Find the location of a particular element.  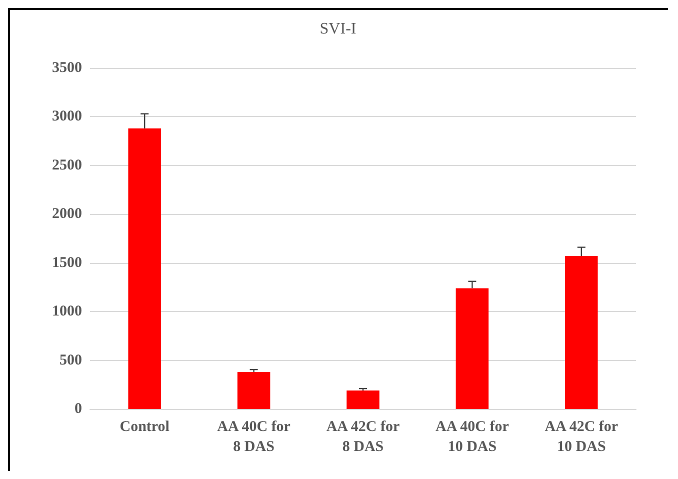

y-tick-label: 1000 is located at coordinates (67, 312).